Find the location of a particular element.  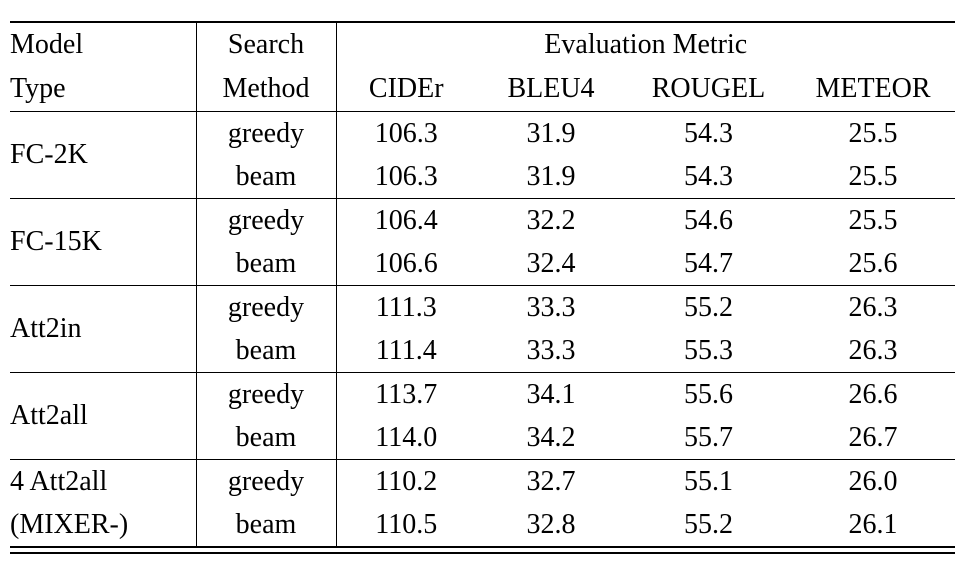

table-row: 4 Att2all greedy 110.2 32.7 55.1 26.0 is located at coordinates (482, 481).